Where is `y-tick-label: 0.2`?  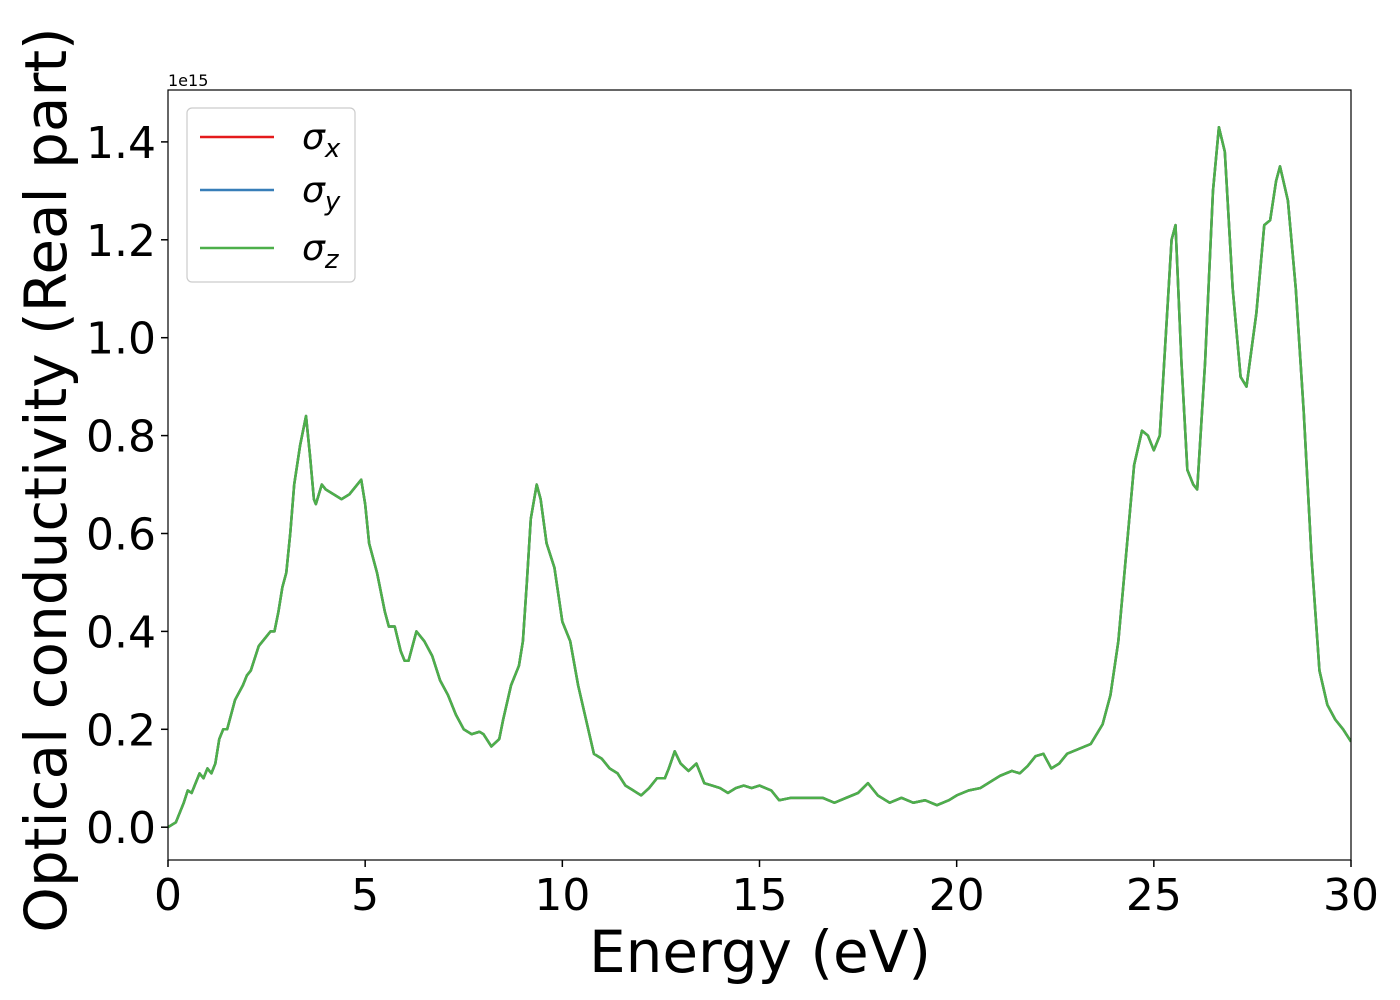
y-tick-label: 0.2 is located at coordinates (121, 730).